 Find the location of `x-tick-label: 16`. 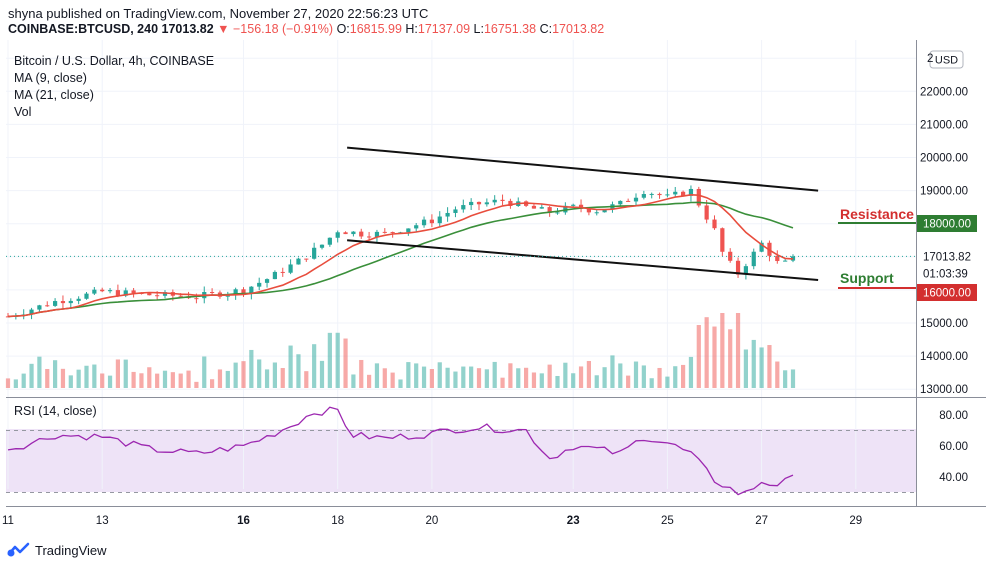

x-tick-label: 16 is located at coordinates (243, 521).